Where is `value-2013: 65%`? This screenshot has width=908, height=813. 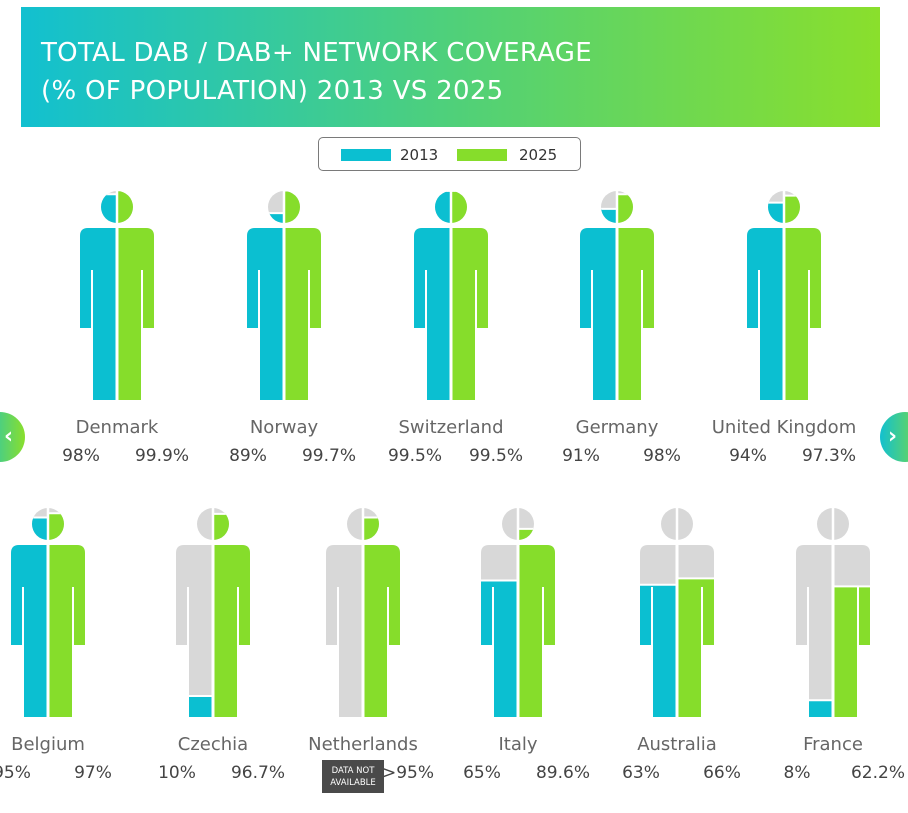
value-2013: 65% is located at coordinates (482, 773).